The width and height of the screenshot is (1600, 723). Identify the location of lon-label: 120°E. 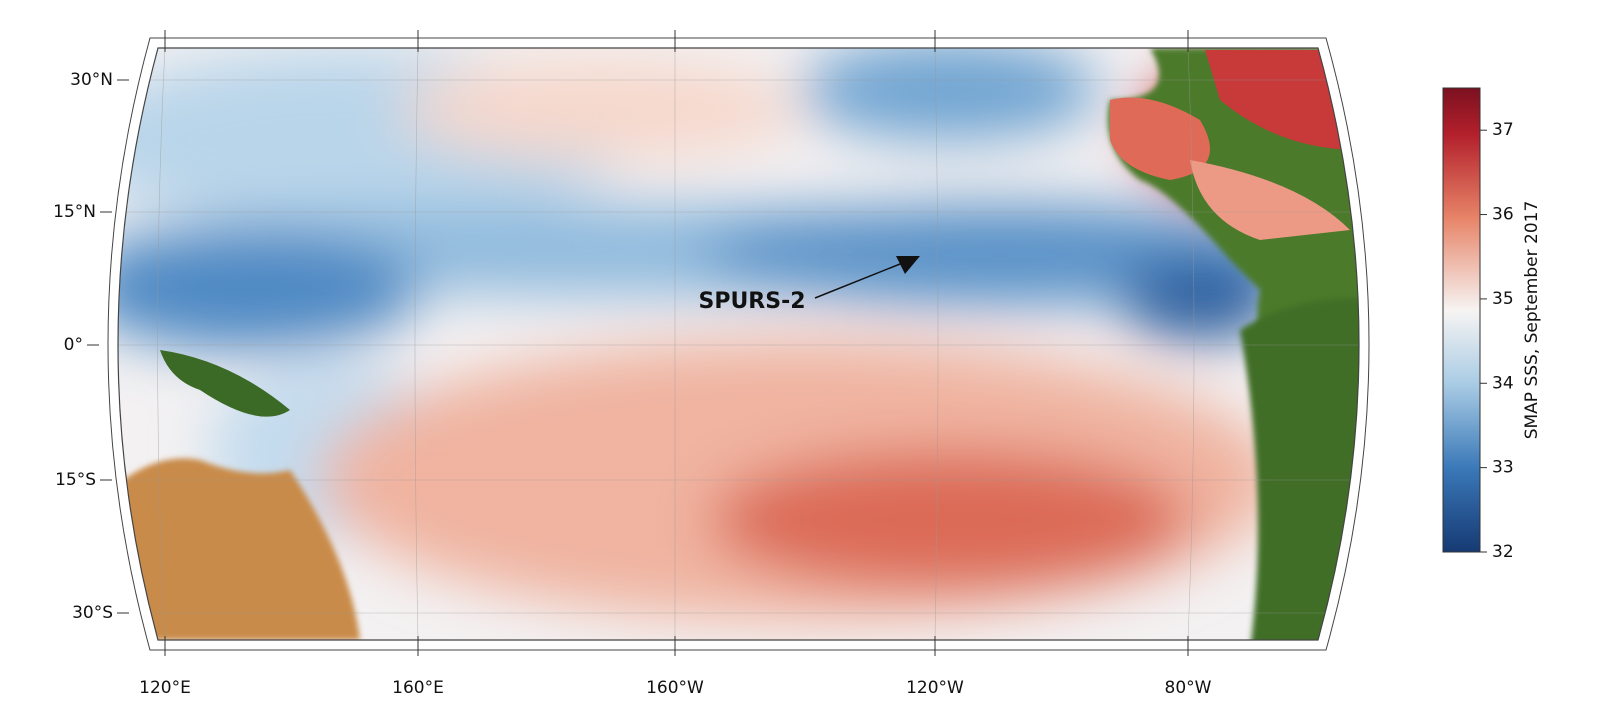
(165, 688).